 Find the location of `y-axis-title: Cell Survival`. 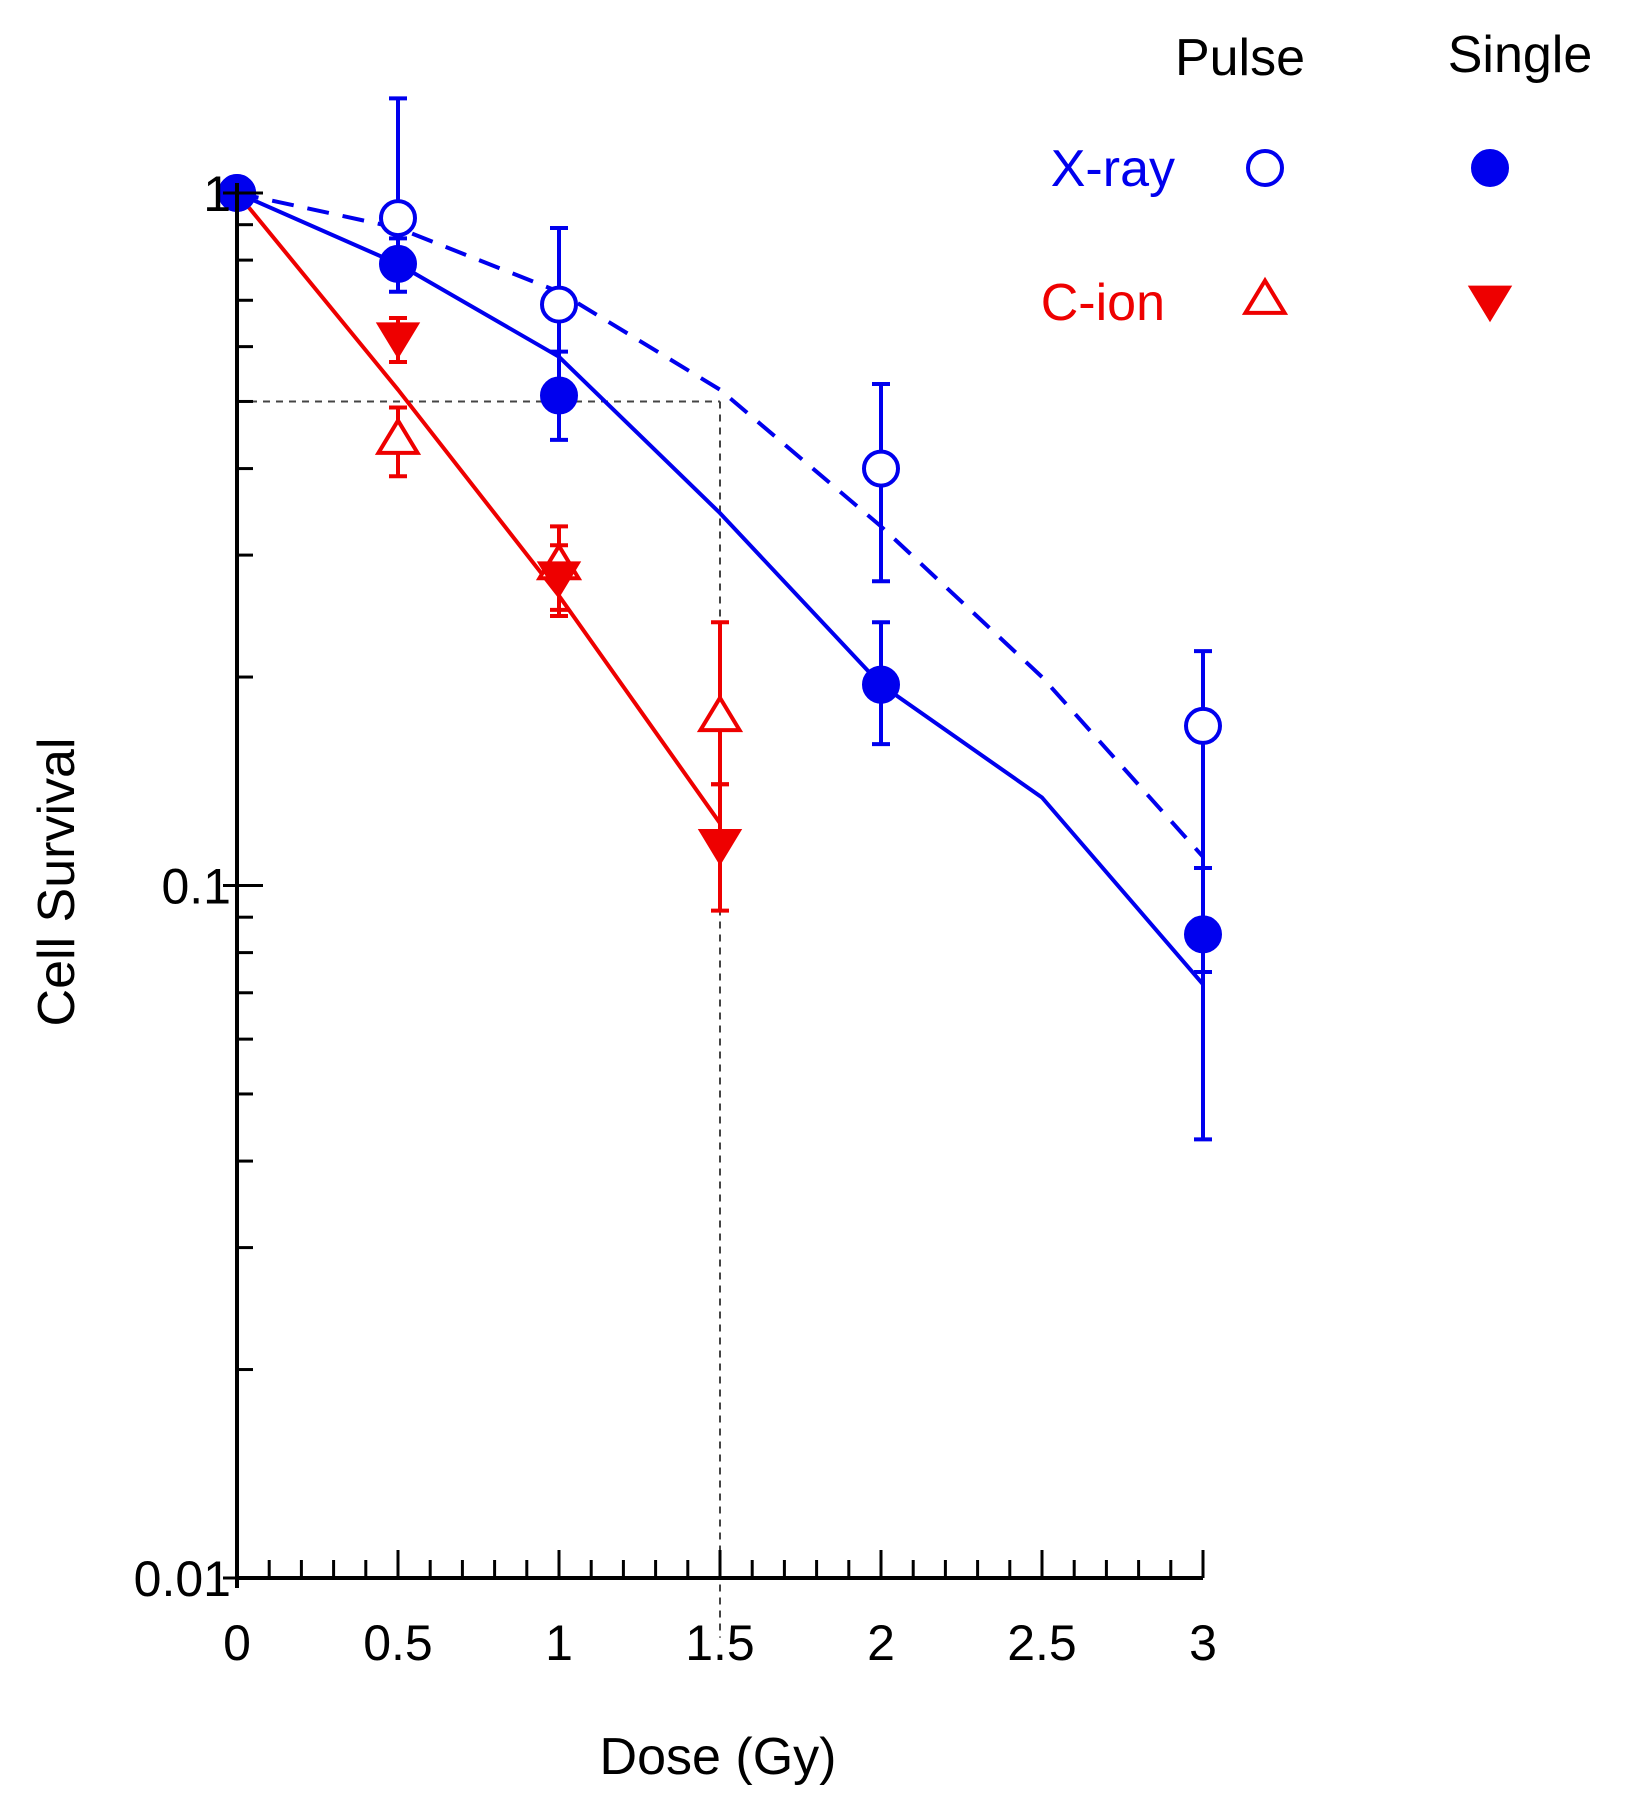

y-axis-title: Cell Survival is located at coordinates (57, 882).